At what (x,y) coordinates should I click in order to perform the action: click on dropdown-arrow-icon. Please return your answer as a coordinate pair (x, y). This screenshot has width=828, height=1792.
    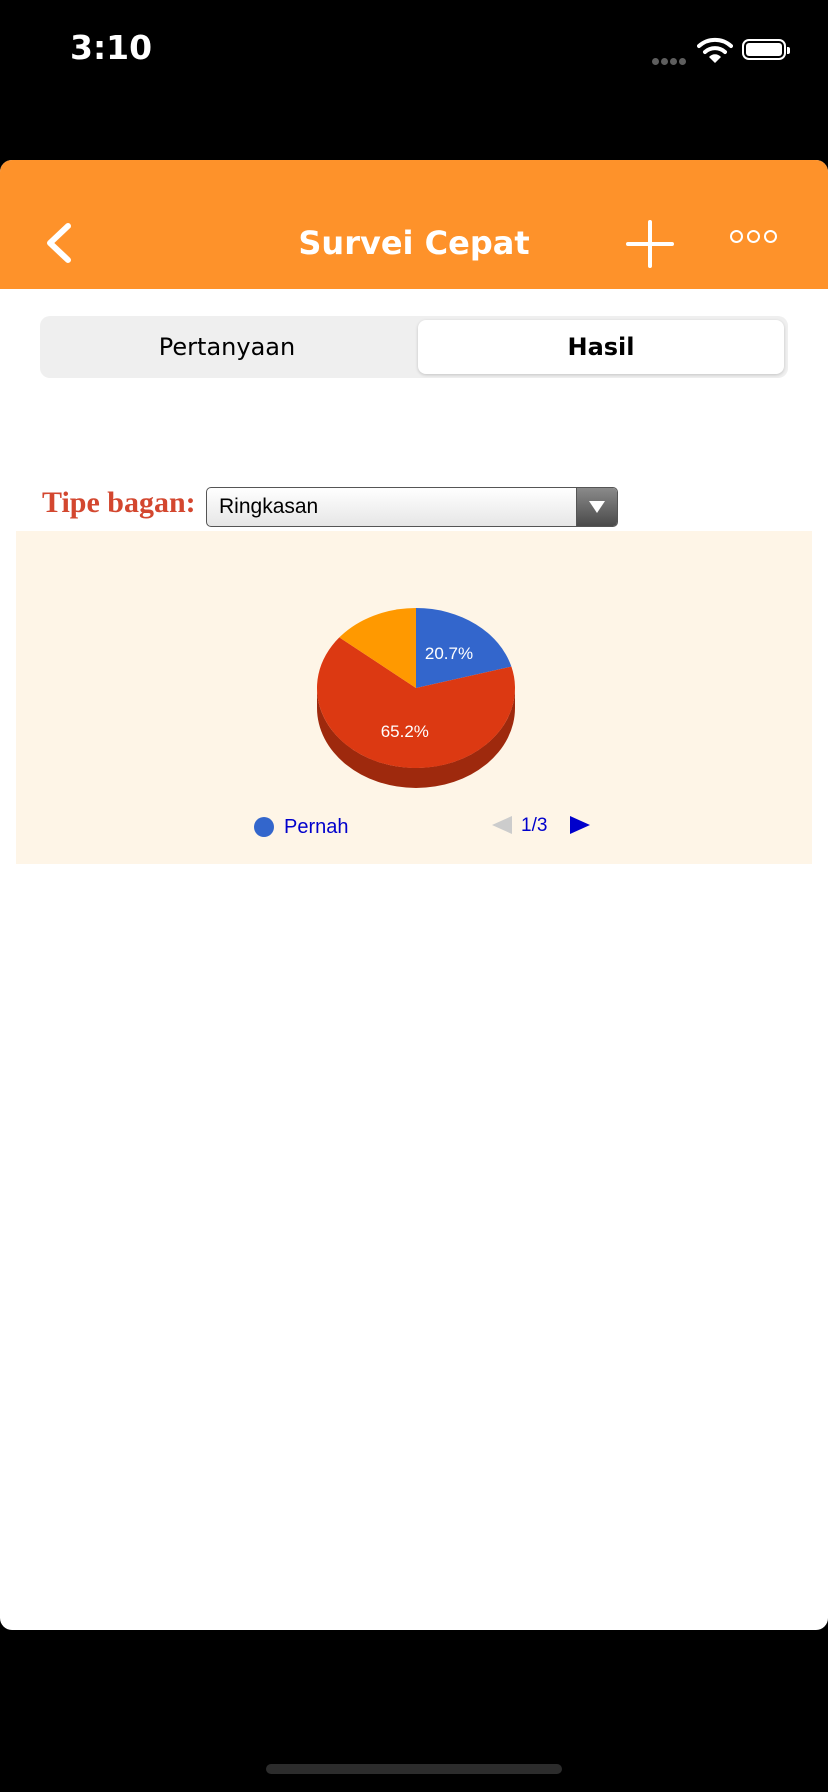
    Looking at the image, I should click on (596, 507).